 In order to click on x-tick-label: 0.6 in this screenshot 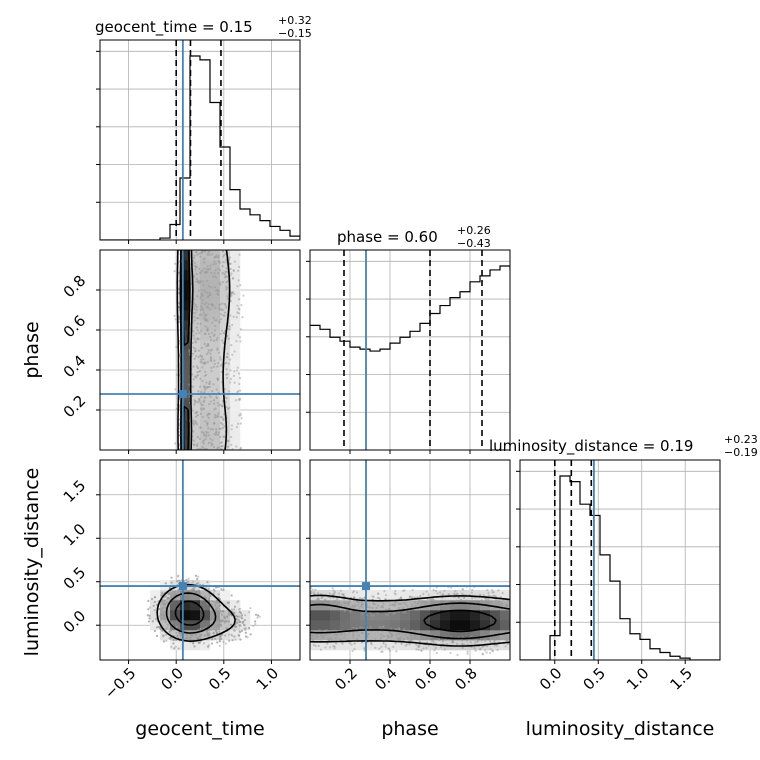, I will do `click(426, 679)`.